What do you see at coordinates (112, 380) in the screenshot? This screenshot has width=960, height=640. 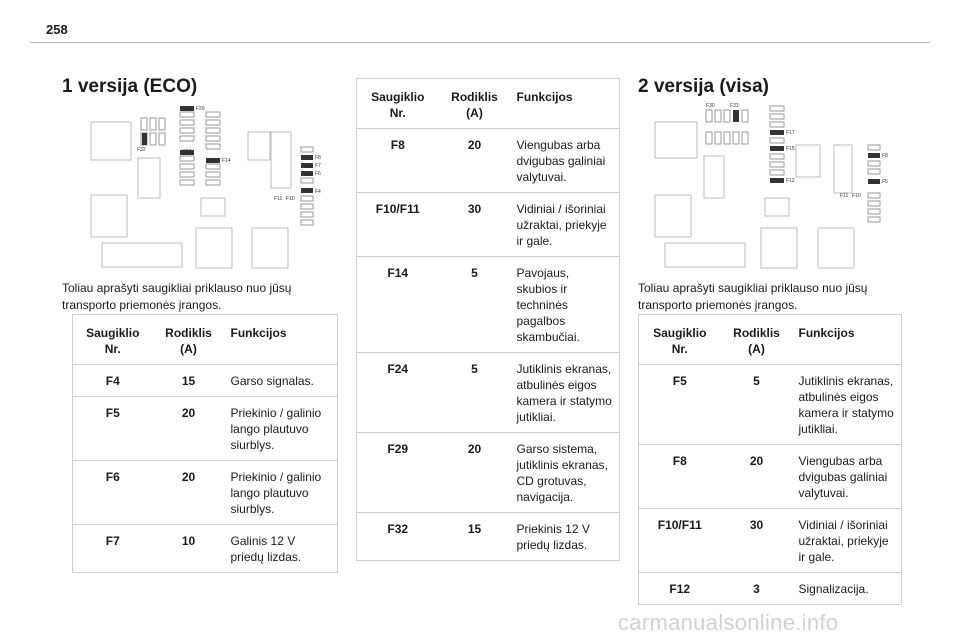 I see `fuse-no: F4` at bounding box center [112, 380].